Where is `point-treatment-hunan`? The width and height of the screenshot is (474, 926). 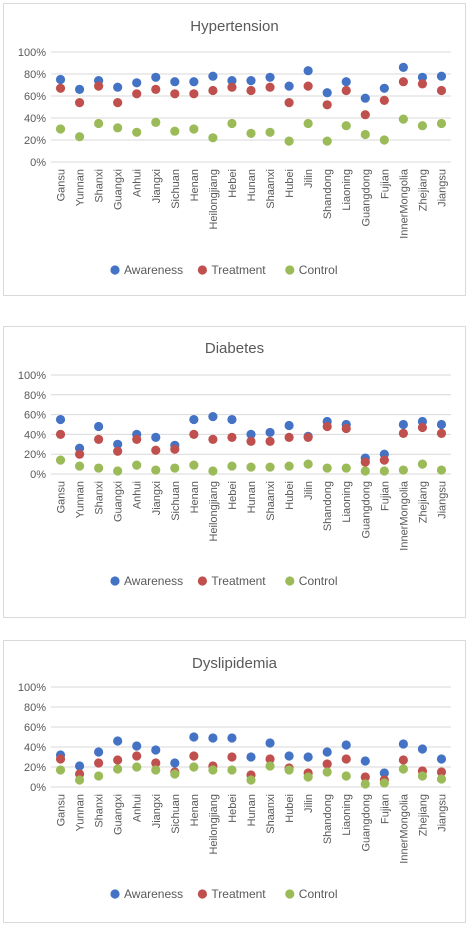
point-treatment-hunan is located at coordinates (251, 90).